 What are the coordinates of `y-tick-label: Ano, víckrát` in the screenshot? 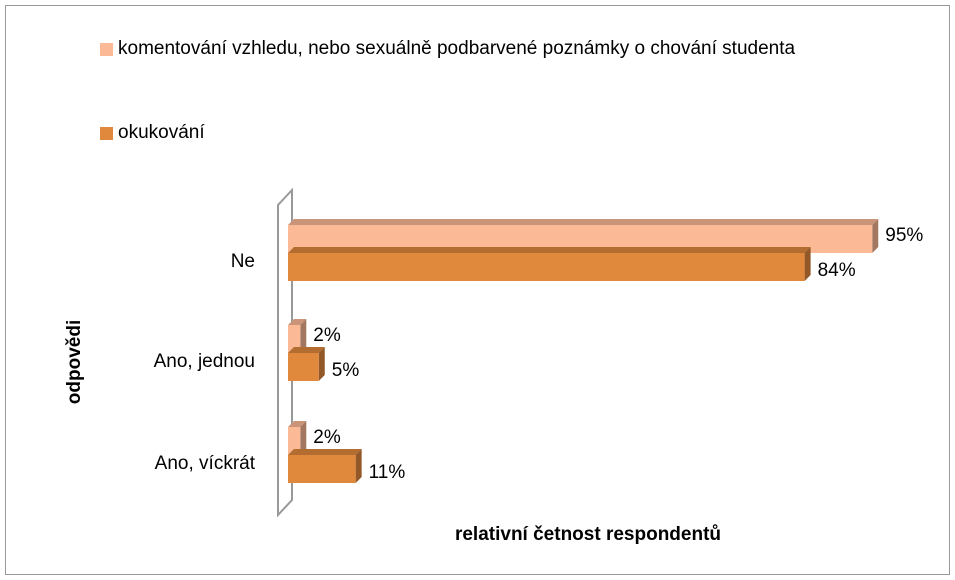 It's located at (205, 463).